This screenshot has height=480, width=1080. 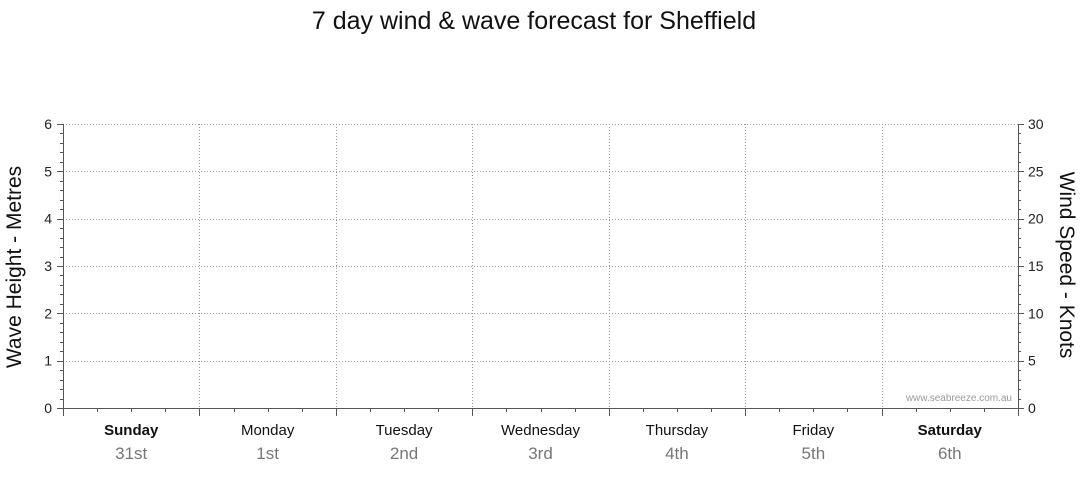 I want to click on y-left-tick-label: 3, so click(x=48, y=266).